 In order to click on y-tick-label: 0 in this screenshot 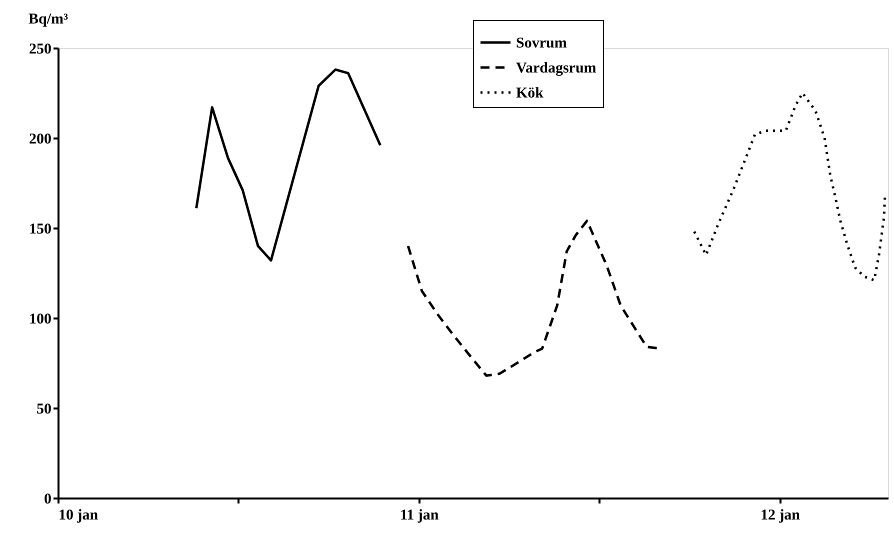, I will do `click(48, 500)`.